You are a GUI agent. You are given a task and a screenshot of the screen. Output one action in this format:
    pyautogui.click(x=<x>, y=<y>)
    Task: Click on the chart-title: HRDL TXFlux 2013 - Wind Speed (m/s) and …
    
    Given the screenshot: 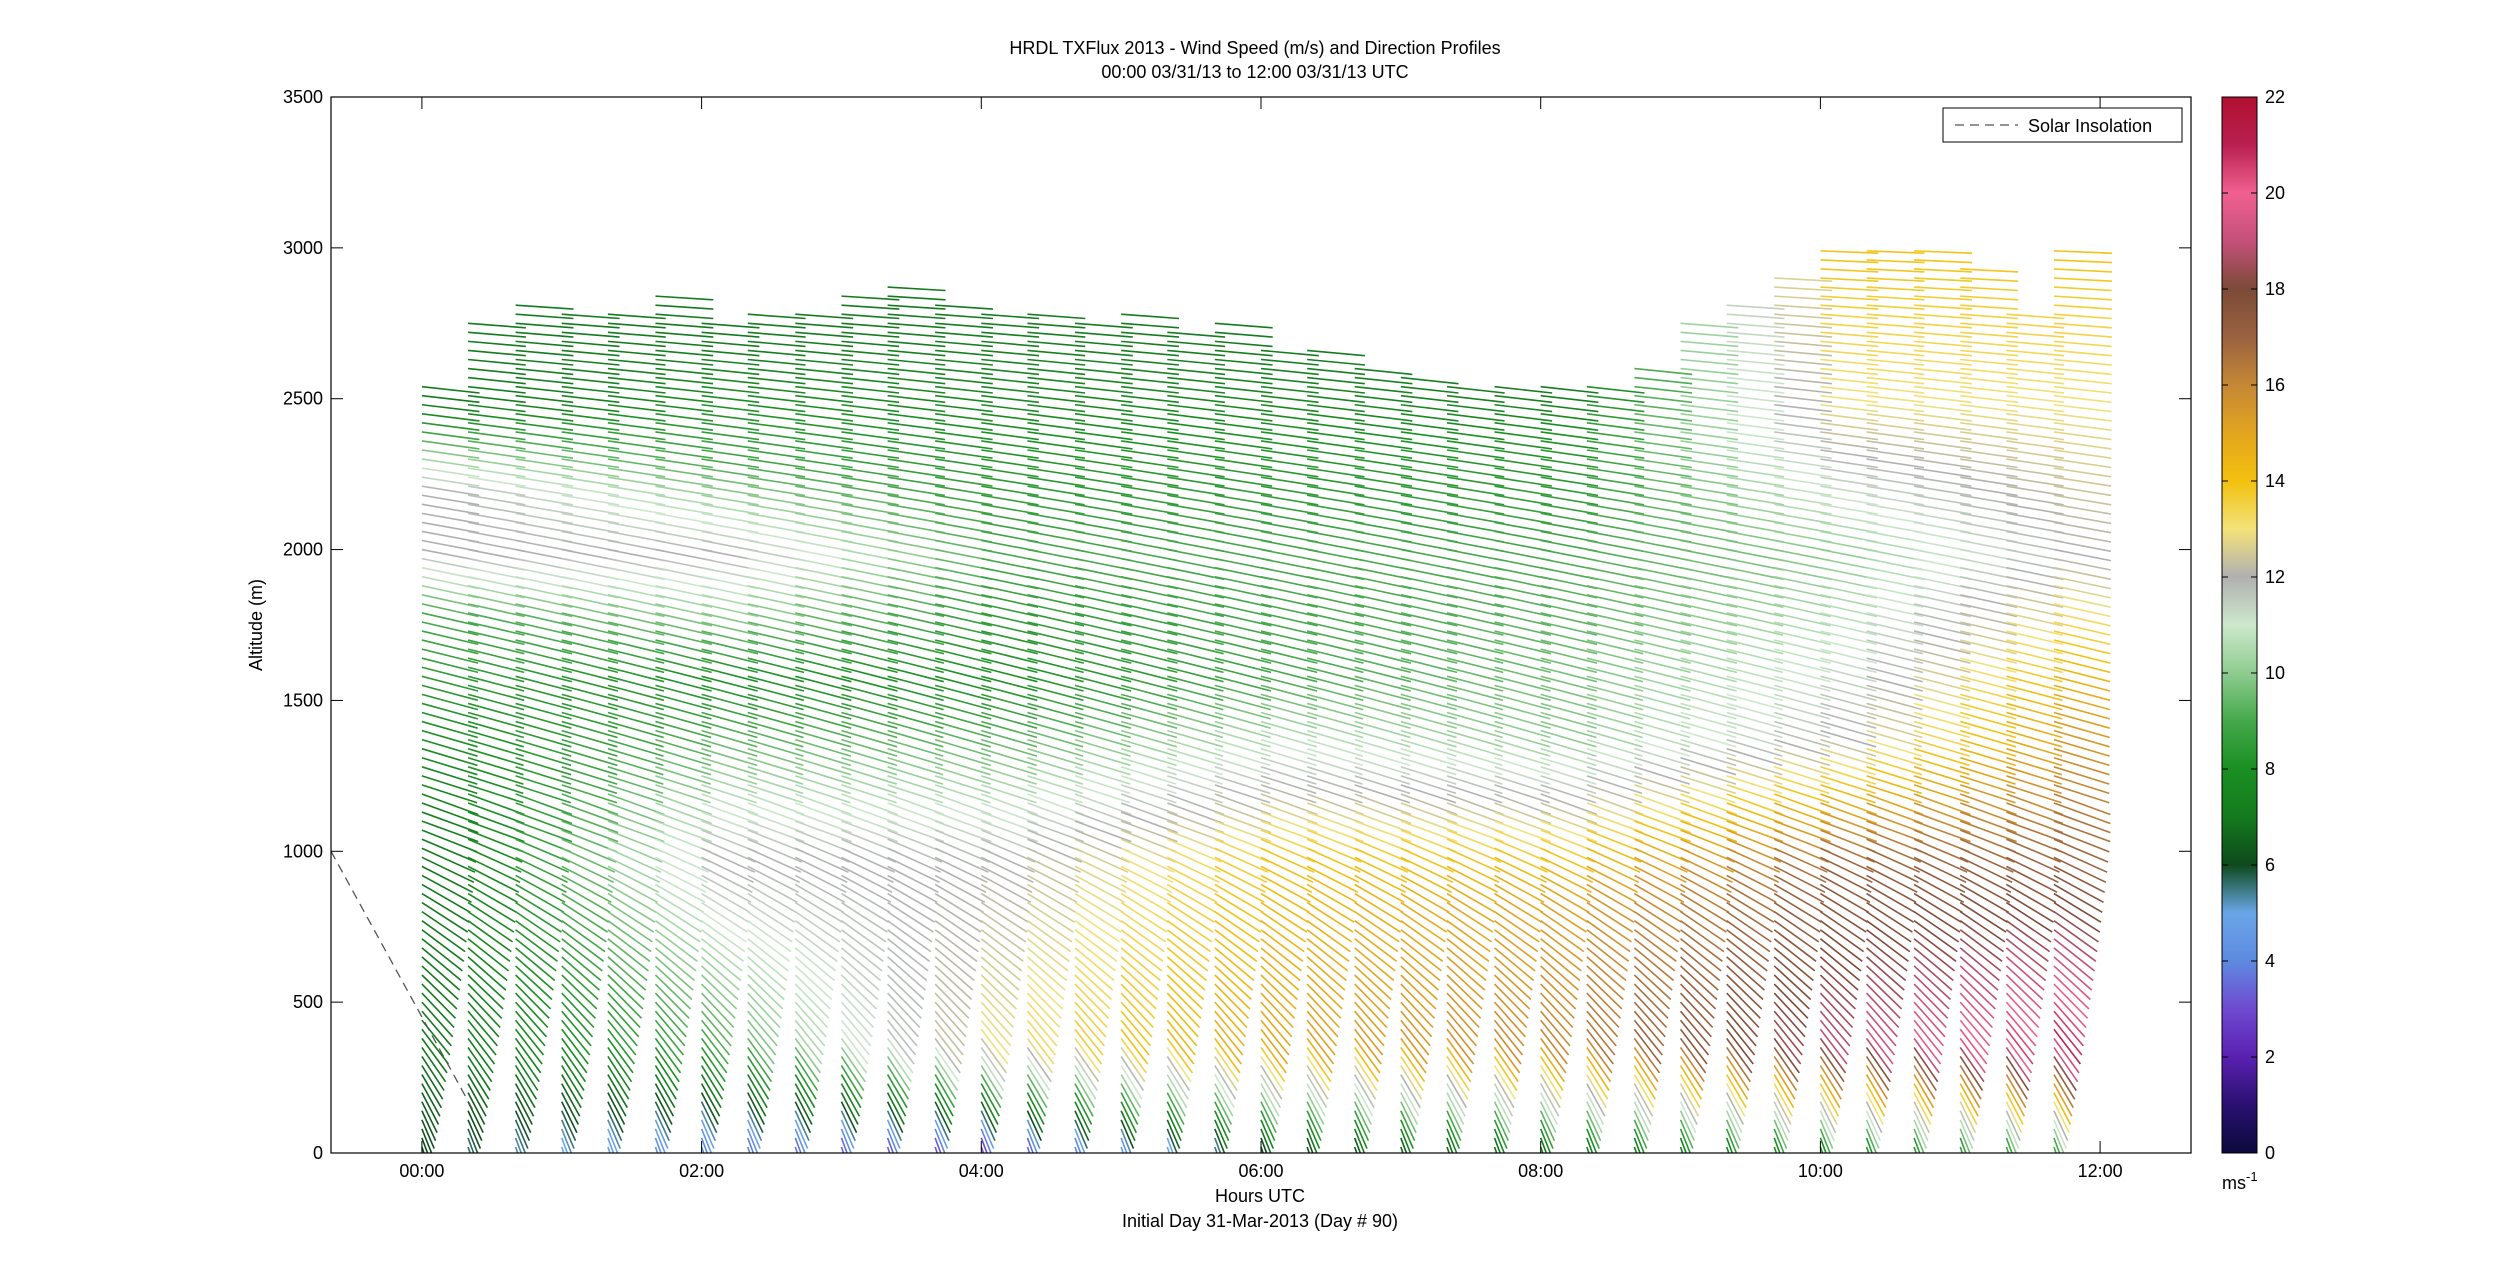 What is the action you would take?
    pyautogui.click(x=1254, y=48)
    